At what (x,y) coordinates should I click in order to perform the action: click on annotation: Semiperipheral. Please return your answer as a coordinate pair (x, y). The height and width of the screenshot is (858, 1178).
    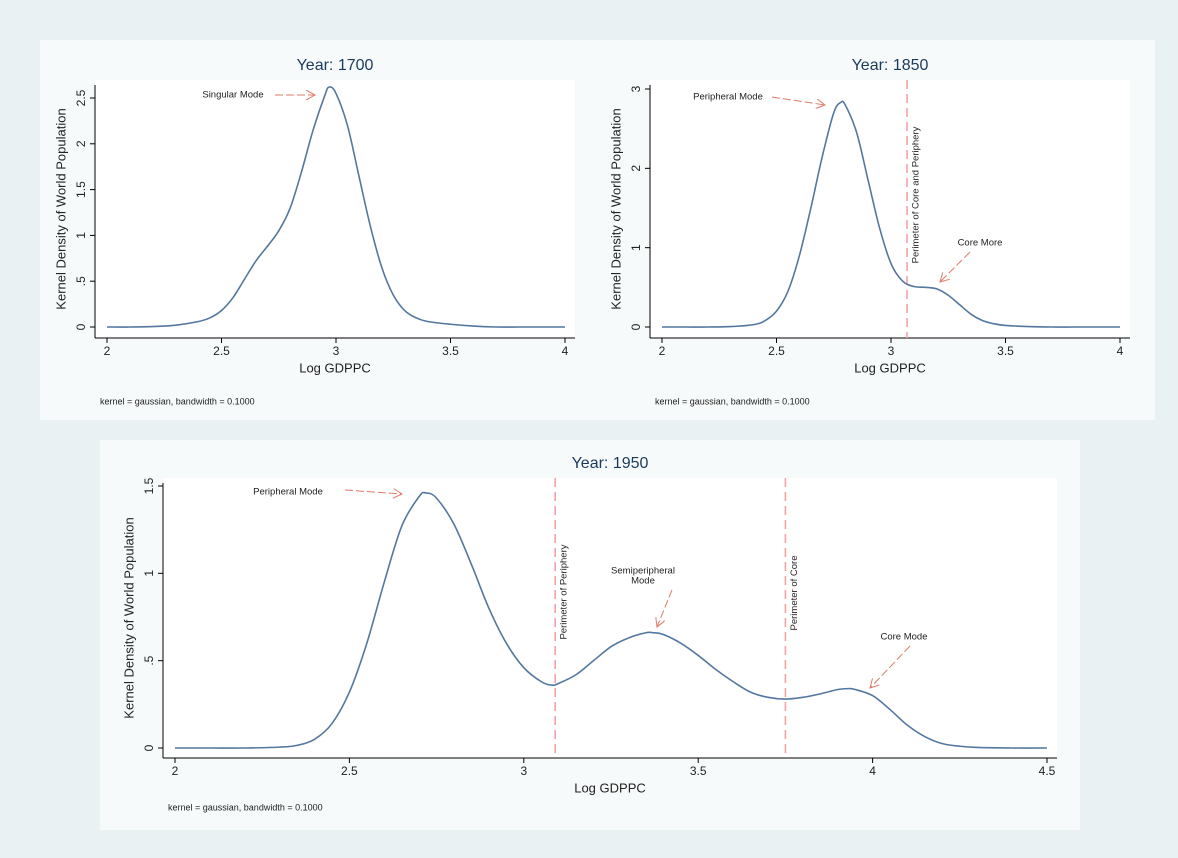
    Looking at the image, I should click on (643, 571).